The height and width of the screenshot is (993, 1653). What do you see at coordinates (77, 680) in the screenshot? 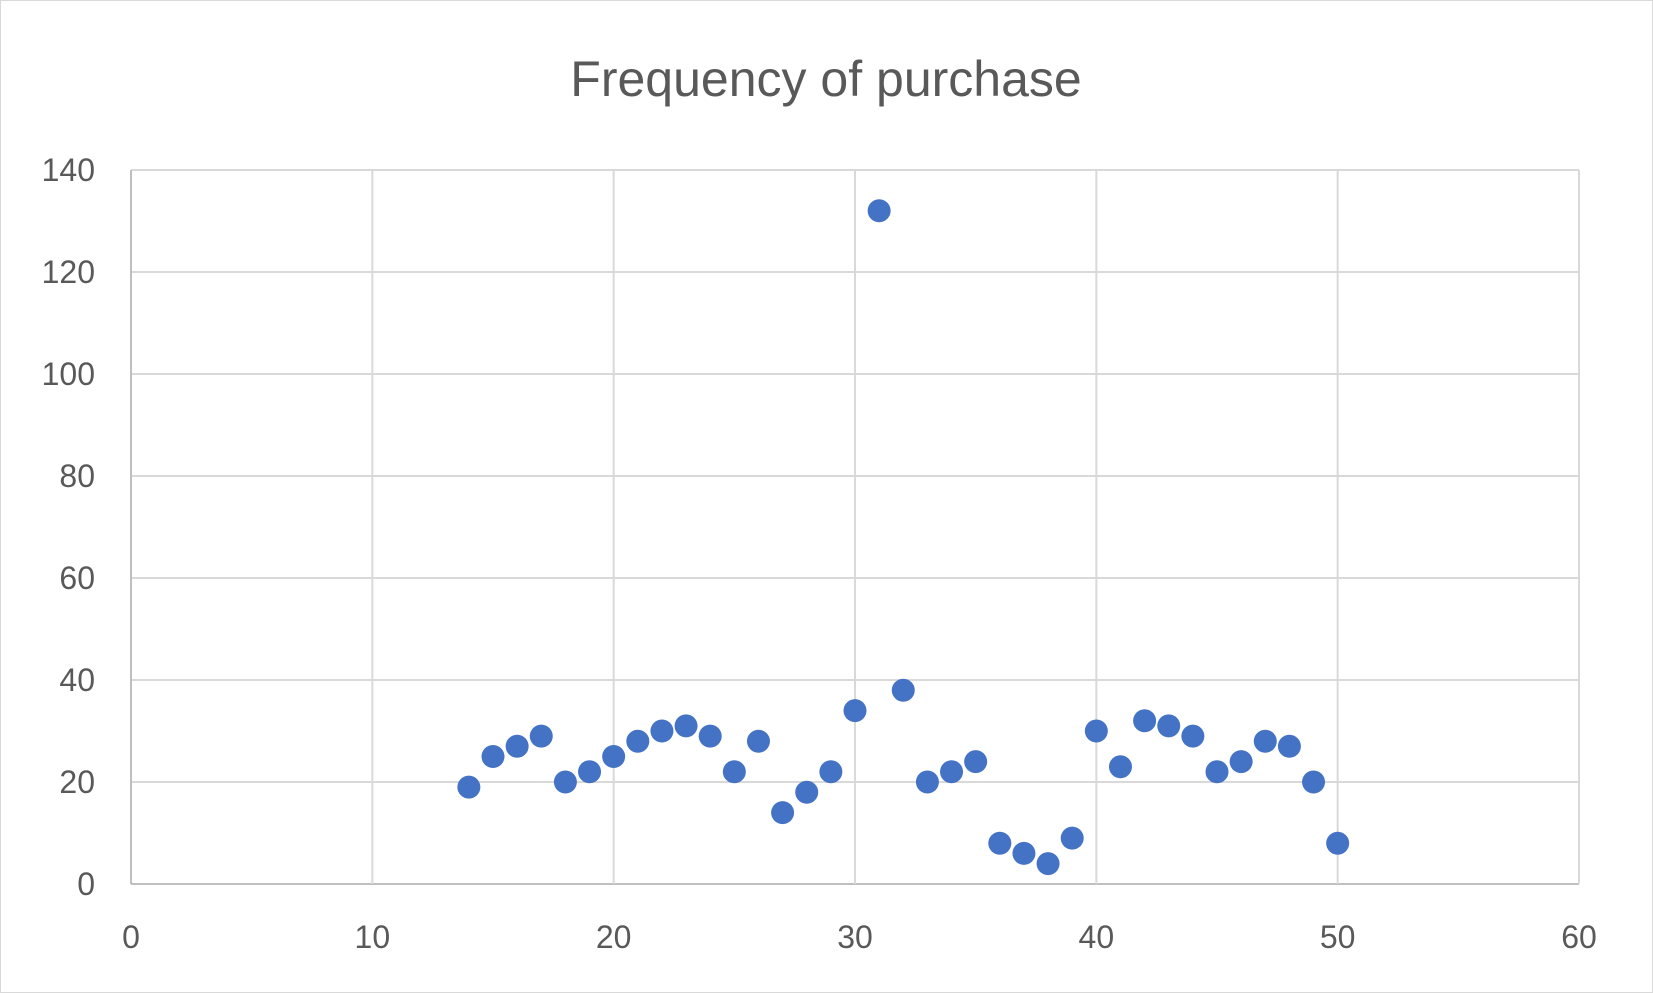
I see `y-tick-label: 40` at bounding box center [77, 680].